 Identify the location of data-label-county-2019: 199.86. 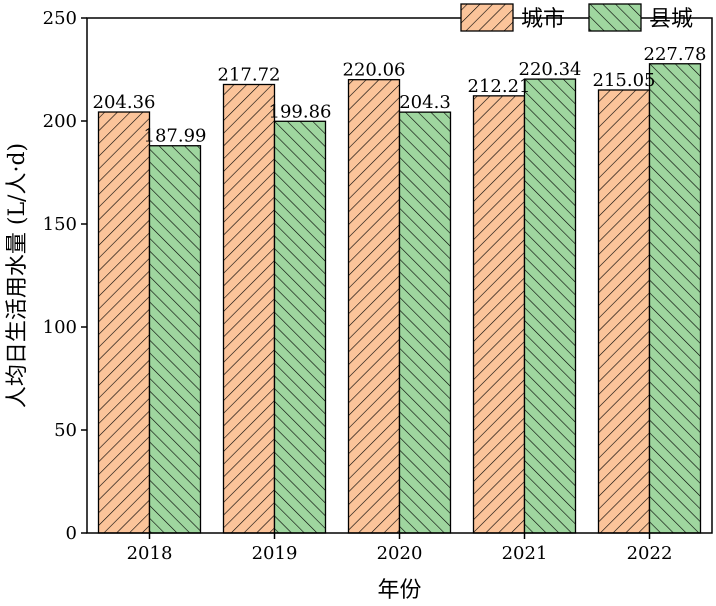
(300, 111).